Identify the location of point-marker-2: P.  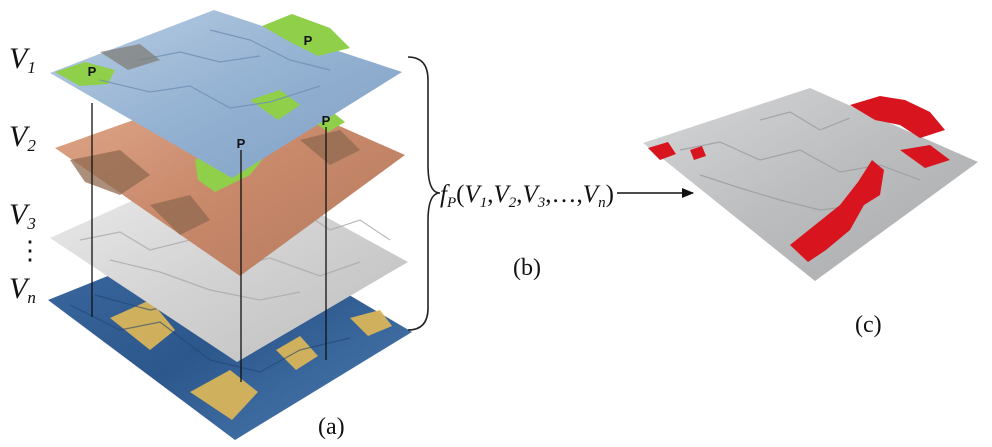
(92, 71).